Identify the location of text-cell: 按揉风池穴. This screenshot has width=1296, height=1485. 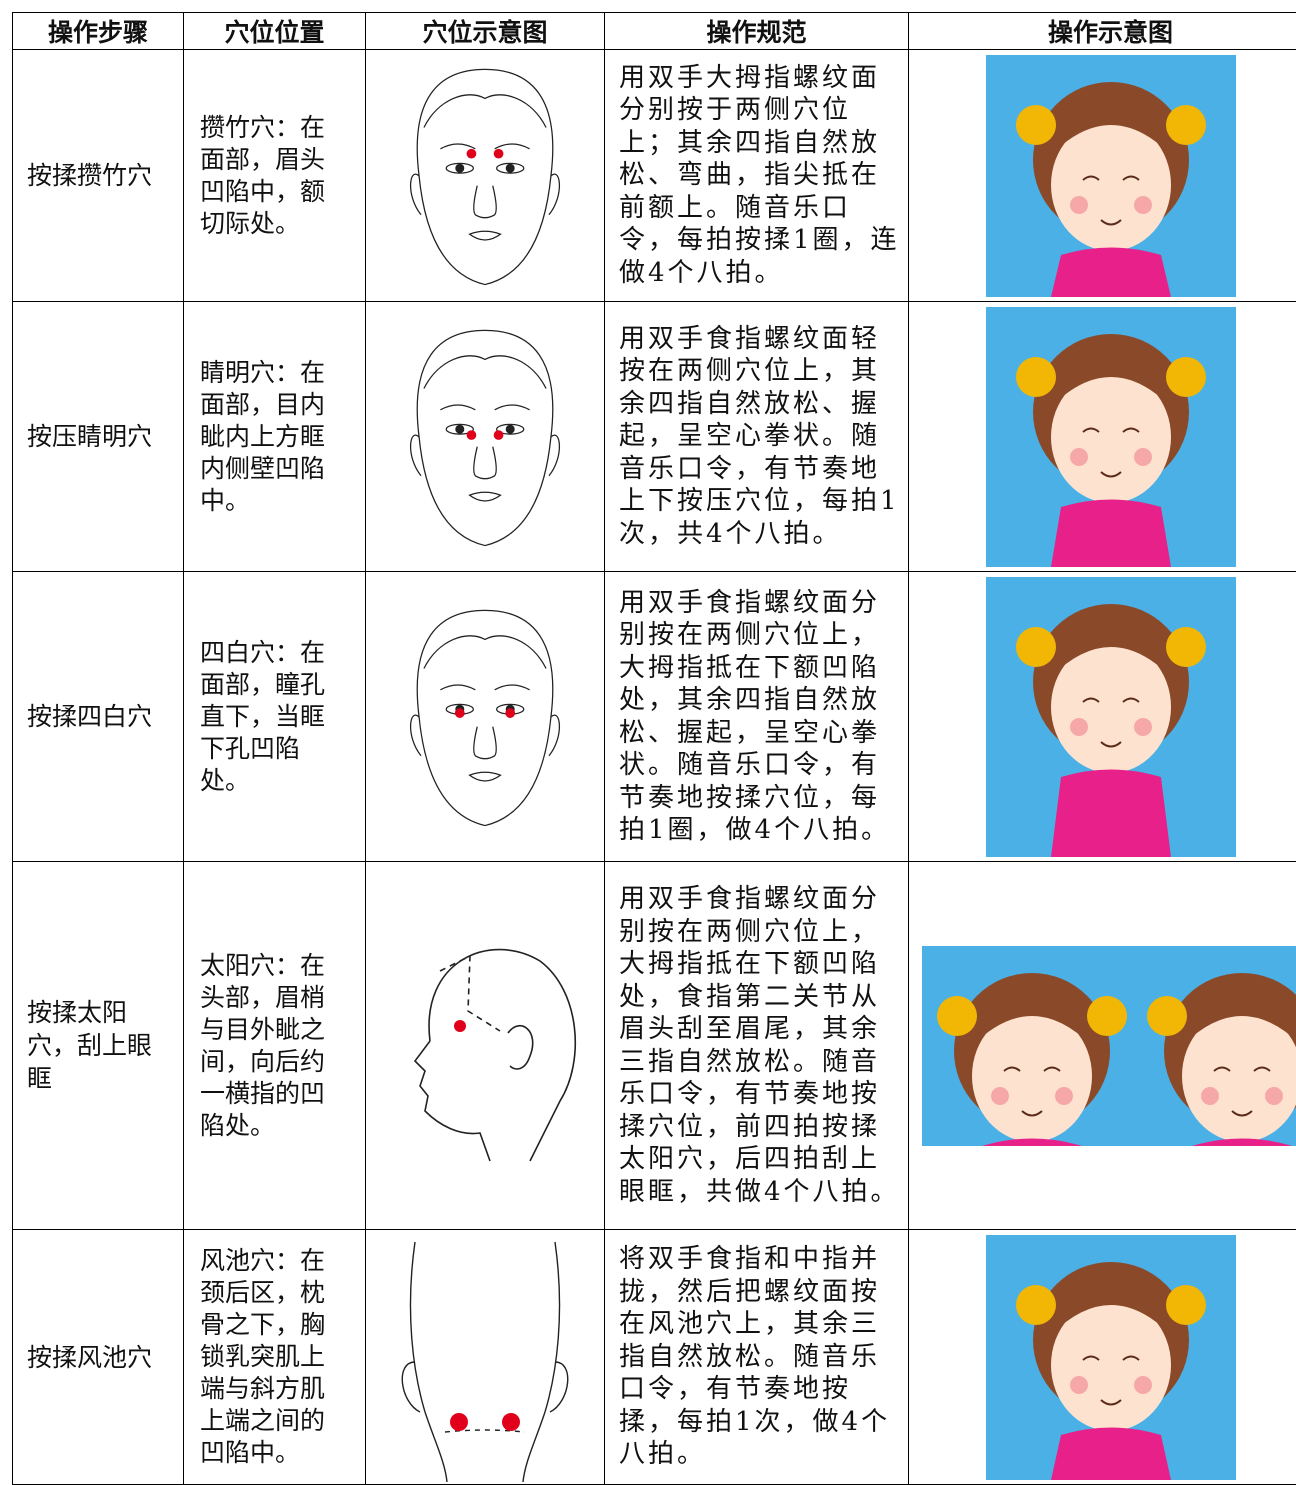
(98, 1357).